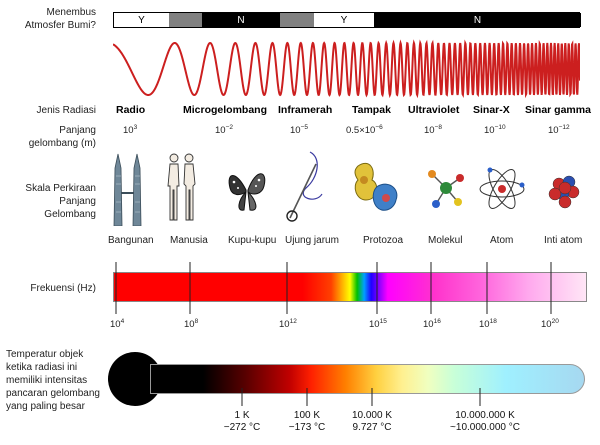  Describe the element at coordinates (71, 12) in the screenshot. I see `atmosphere-label-line1: Menembus` at that location.